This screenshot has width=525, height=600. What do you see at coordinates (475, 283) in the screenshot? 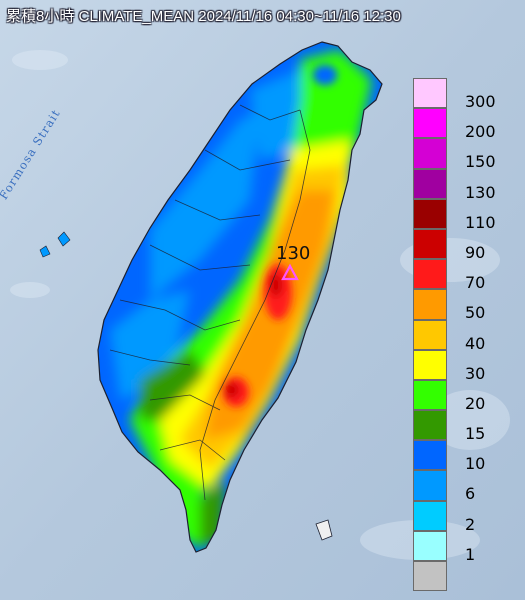
I see `legend-label: 70` at bounding box center [475, 283].